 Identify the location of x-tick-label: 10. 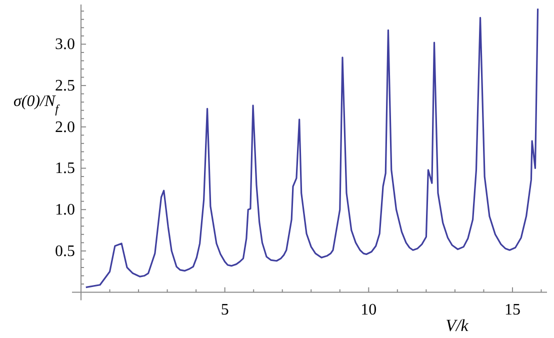
(368, 309).